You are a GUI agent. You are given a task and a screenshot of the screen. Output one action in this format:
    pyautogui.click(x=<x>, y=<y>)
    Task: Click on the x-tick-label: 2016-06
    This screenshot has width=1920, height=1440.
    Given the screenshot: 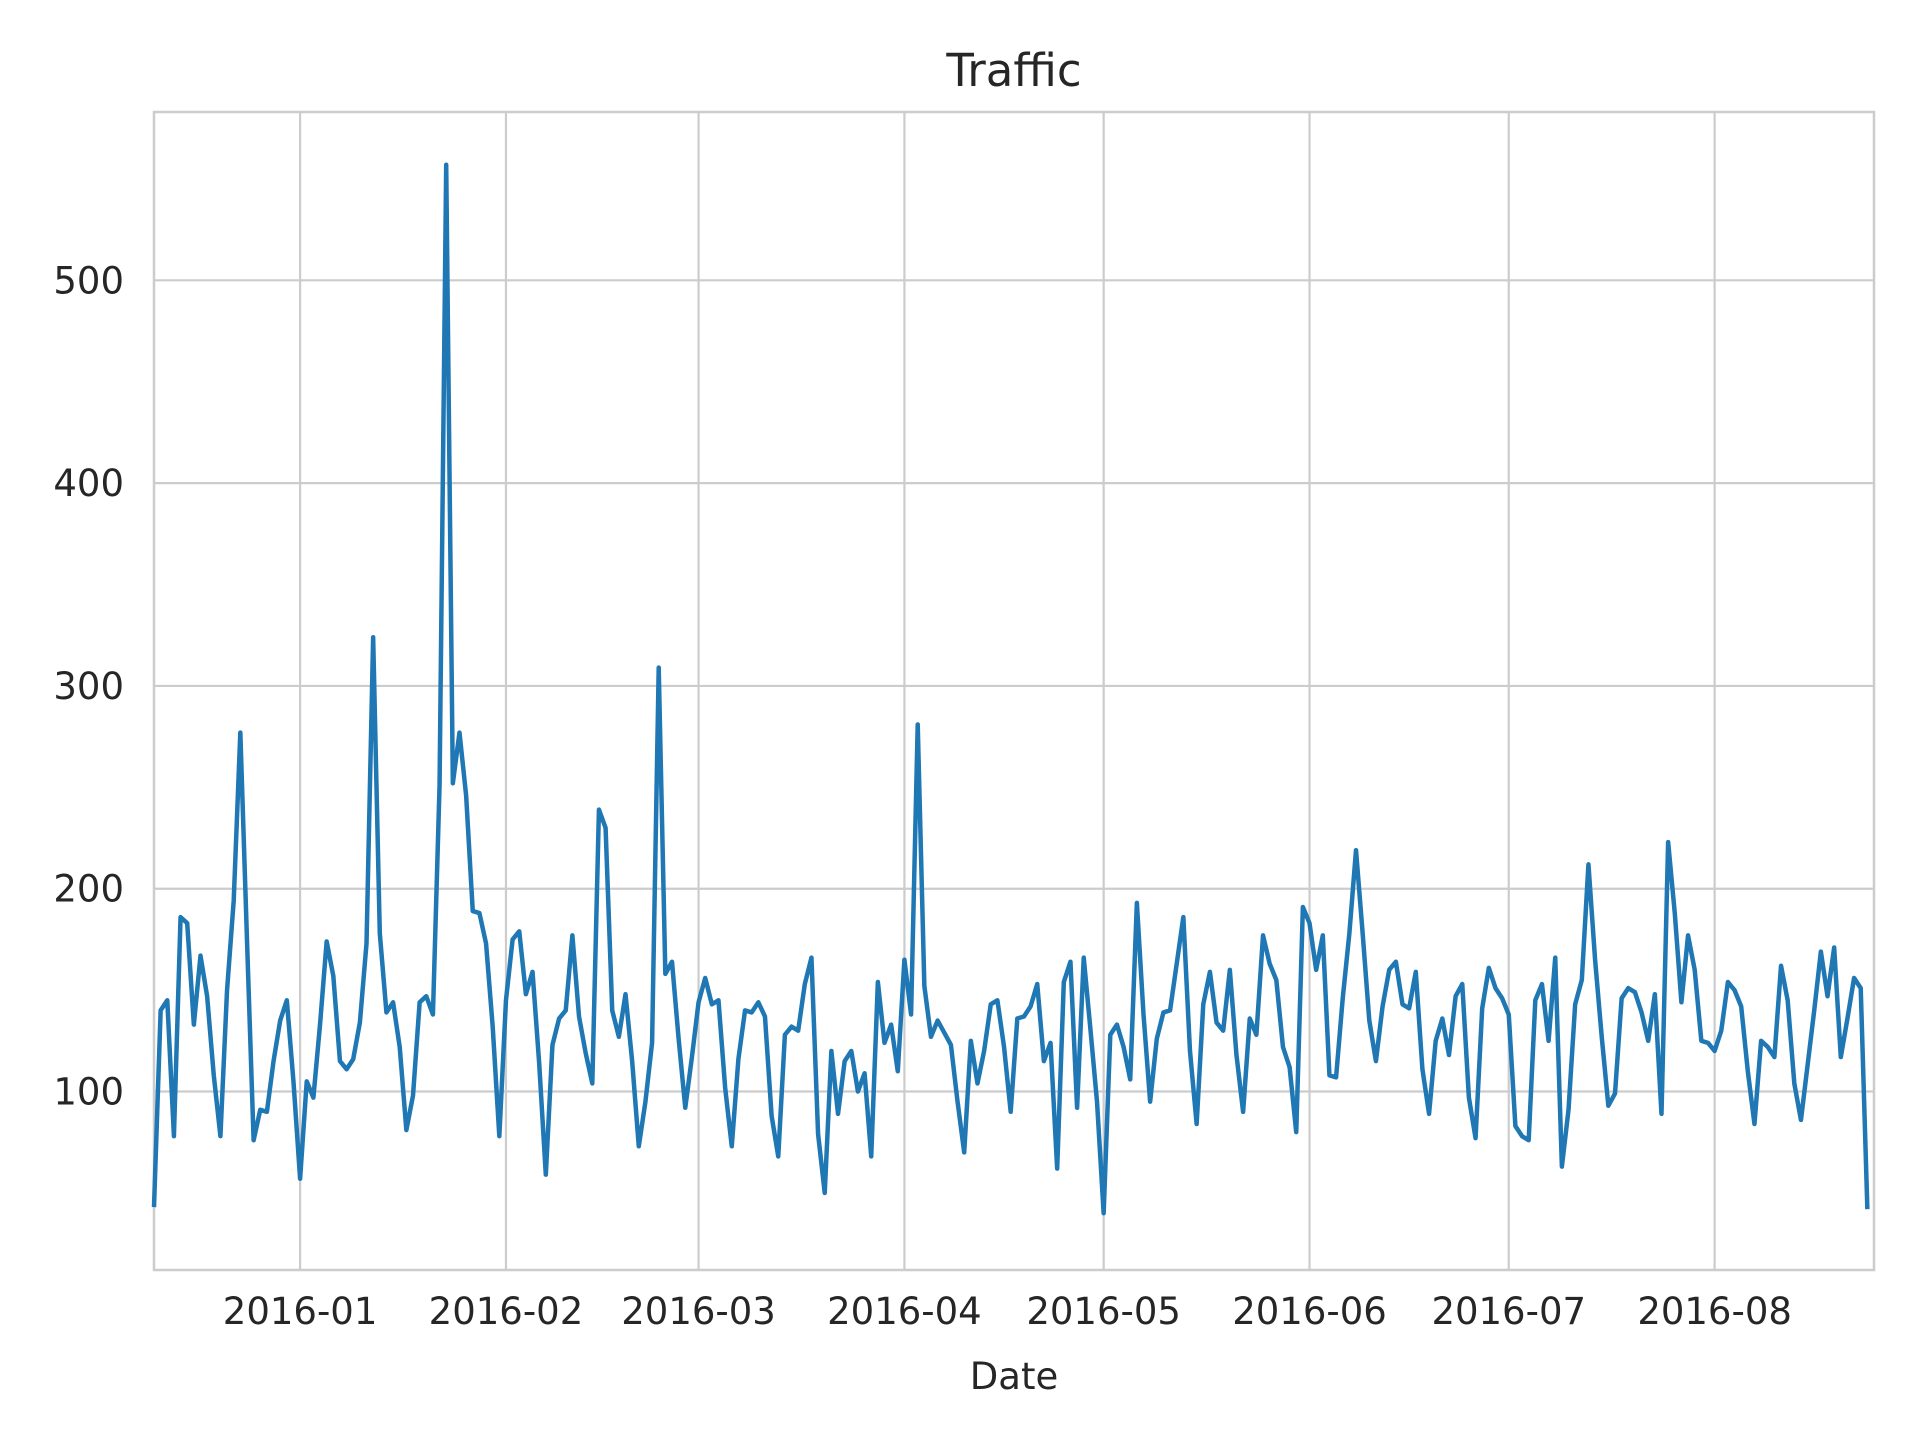 What is the action you would take?
    pyautogui.click(x=1309, y=1311)
    